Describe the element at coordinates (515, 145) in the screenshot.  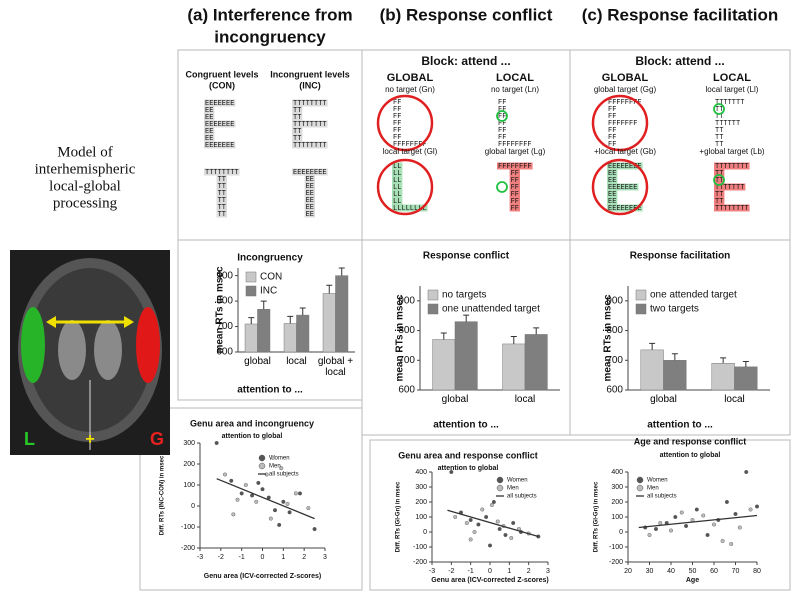
I see `stimulus-row: FFFFFFFF` at that location.